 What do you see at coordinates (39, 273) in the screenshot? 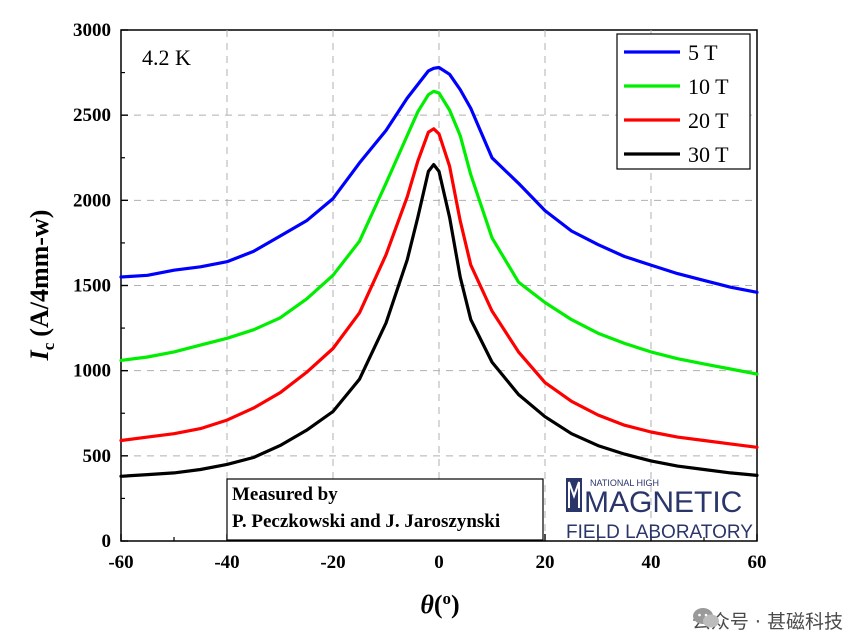
I see `y-axis-label-unit: (A/4mm-w)` at bounding box center [39, 273].